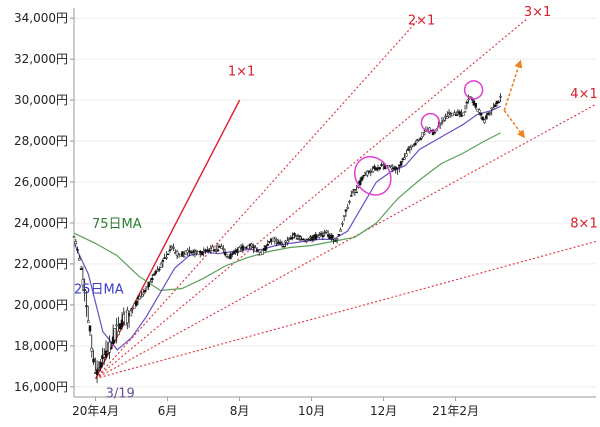  Describe the element at coordinates (41, 59) in the screenshot. I see `y-tick-label: 32,000円` at that location.